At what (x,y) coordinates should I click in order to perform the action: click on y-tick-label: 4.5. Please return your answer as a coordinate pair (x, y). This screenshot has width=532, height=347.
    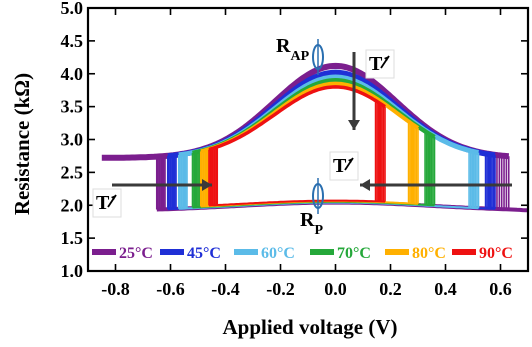
    Looking at the image, I should click on (72, 41).